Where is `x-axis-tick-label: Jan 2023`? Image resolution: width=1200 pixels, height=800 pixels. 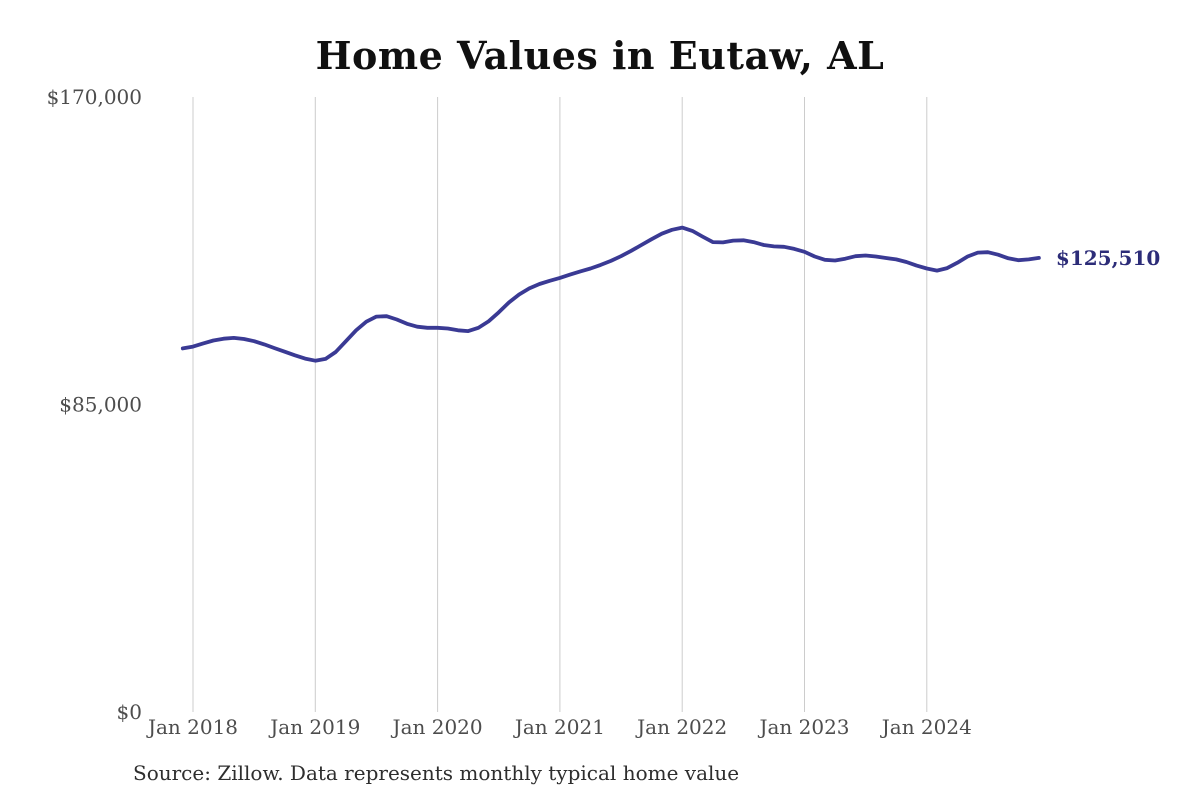 x-axis-tick-label: Jan 2023 is located at coordinates (803, 727).